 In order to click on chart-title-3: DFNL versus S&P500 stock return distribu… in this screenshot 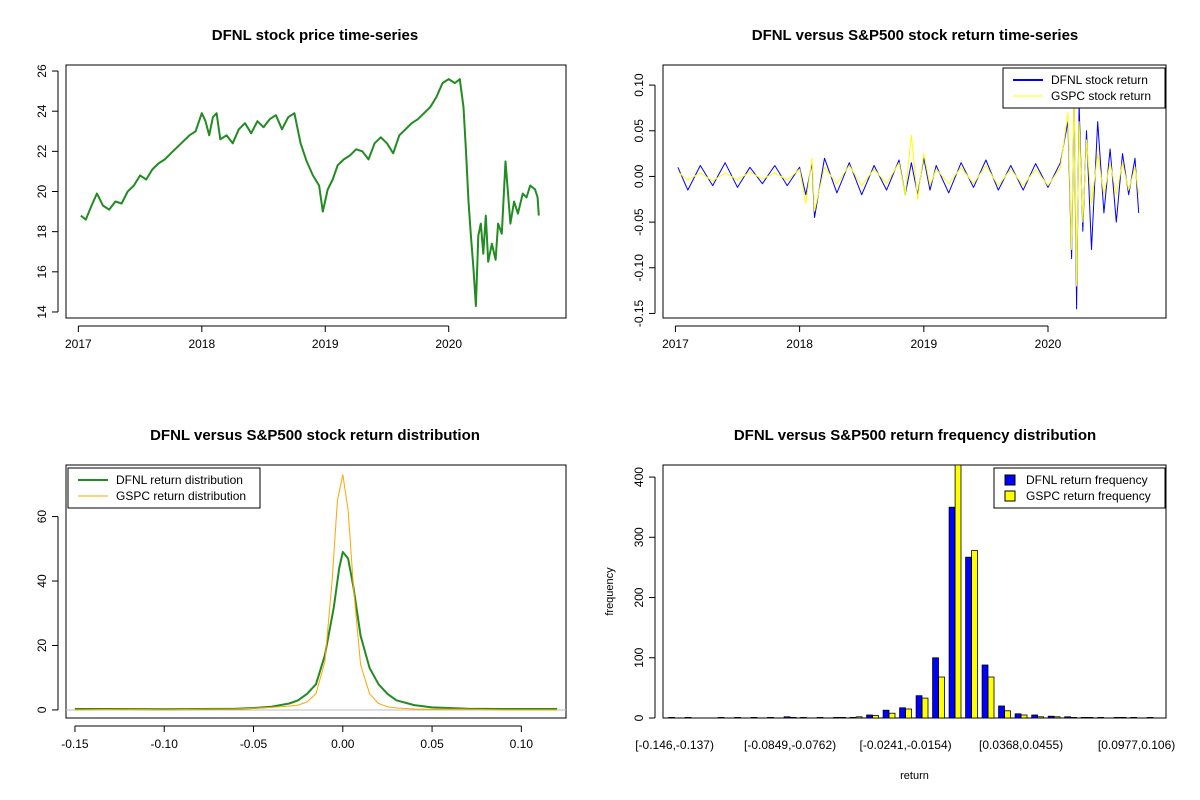, I will do `click(315, 435)`.